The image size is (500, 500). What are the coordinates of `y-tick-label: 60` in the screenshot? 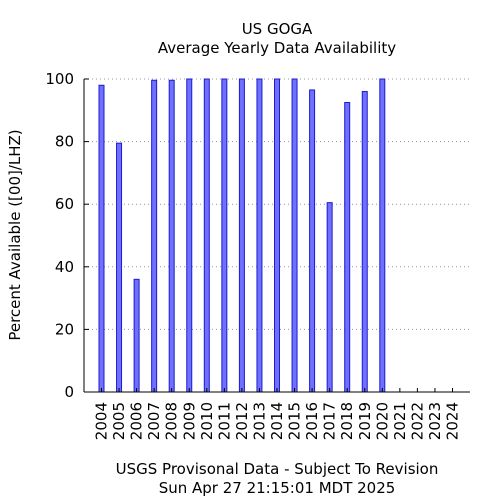 It's located at (64, 204).